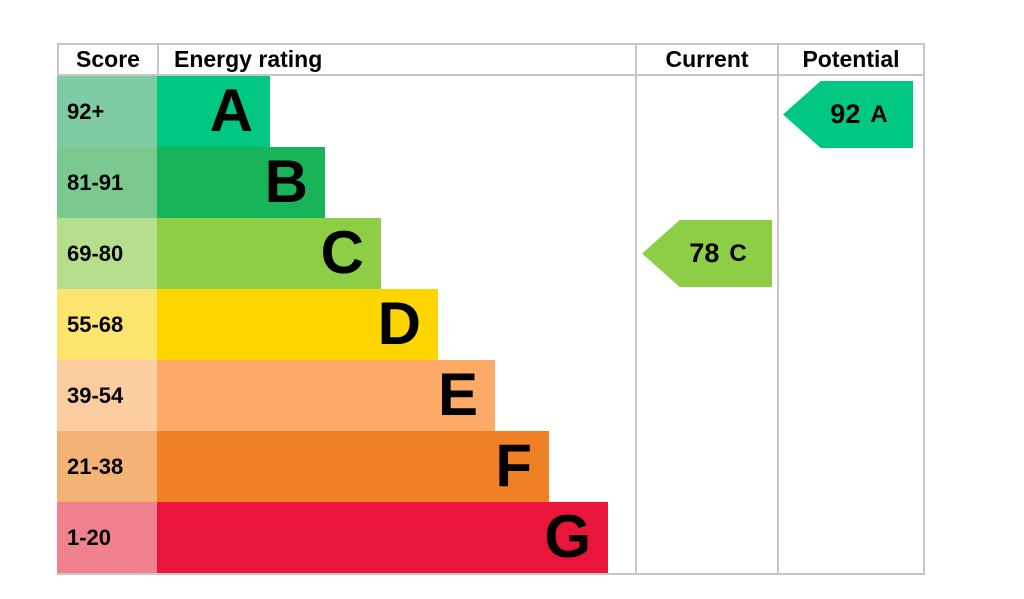 Image resolution: width=1024 pixels, height=599 pixels. I want to click on potential-rating-value: 92, so click(845, 114).